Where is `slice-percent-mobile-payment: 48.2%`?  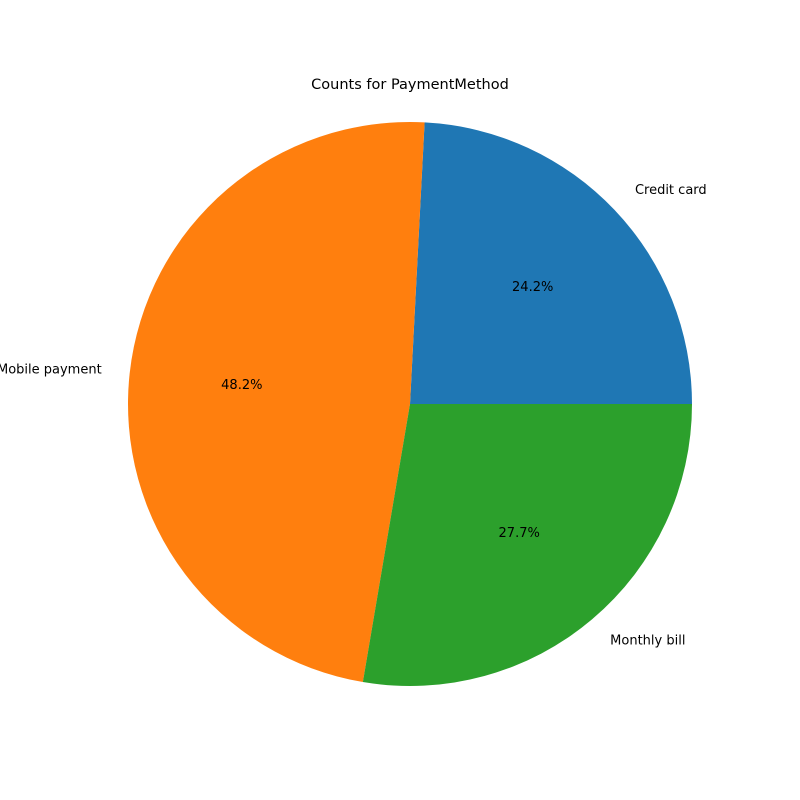
slice-percent-mobile-payment: 48.2% is located at coordinates (241, 385).